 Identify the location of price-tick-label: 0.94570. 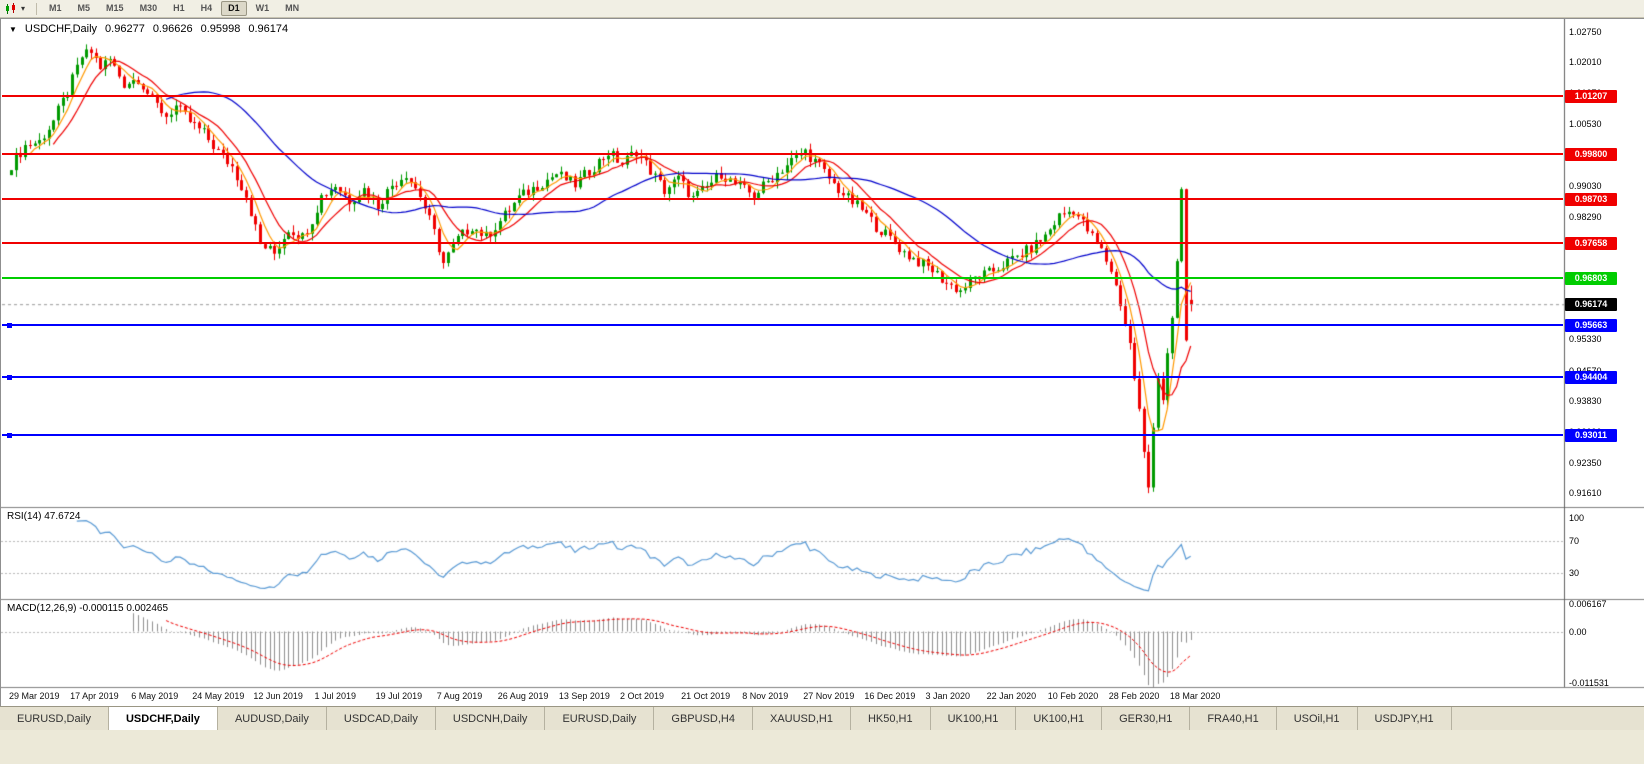
(1585, 371).